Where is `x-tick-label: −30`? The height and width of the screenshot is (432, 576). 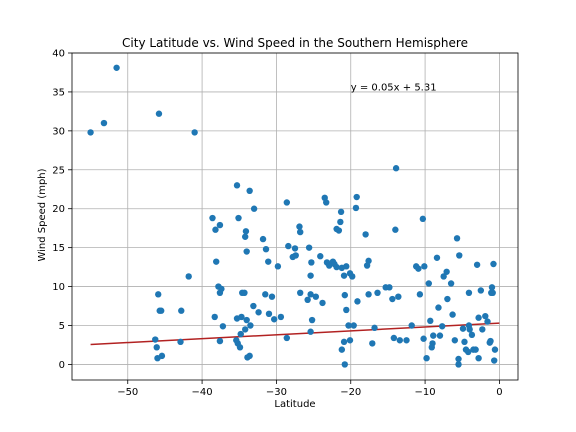 x-tick-label: −30 is located at coordinates (276, 392).